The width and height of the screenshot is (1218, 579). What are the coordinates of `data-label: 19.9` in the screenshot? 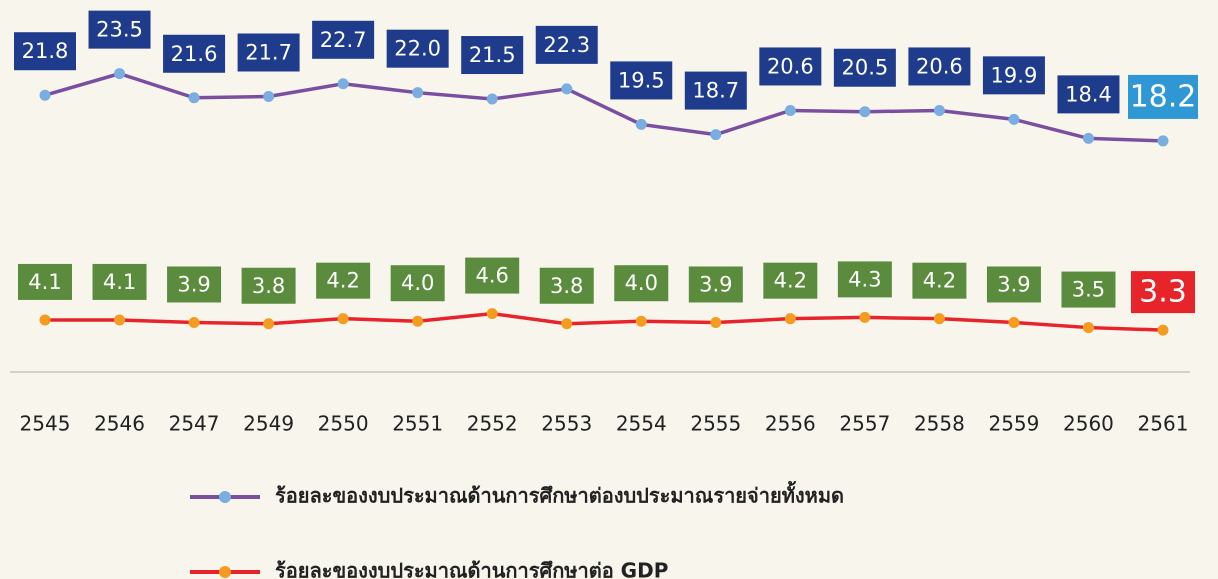 It's located at (1014, 75).